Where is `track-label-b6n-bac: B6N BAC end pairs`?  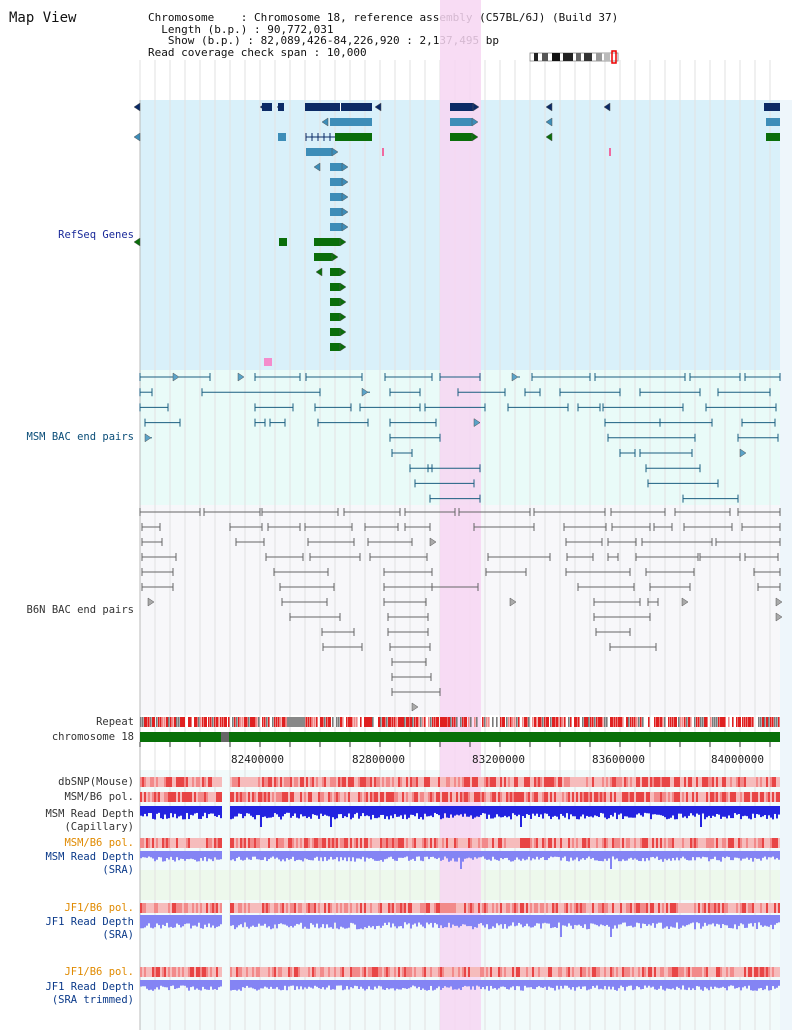 track-label-b6n-bac: B6N BAC end pairs is located at coordinates (80, 610).